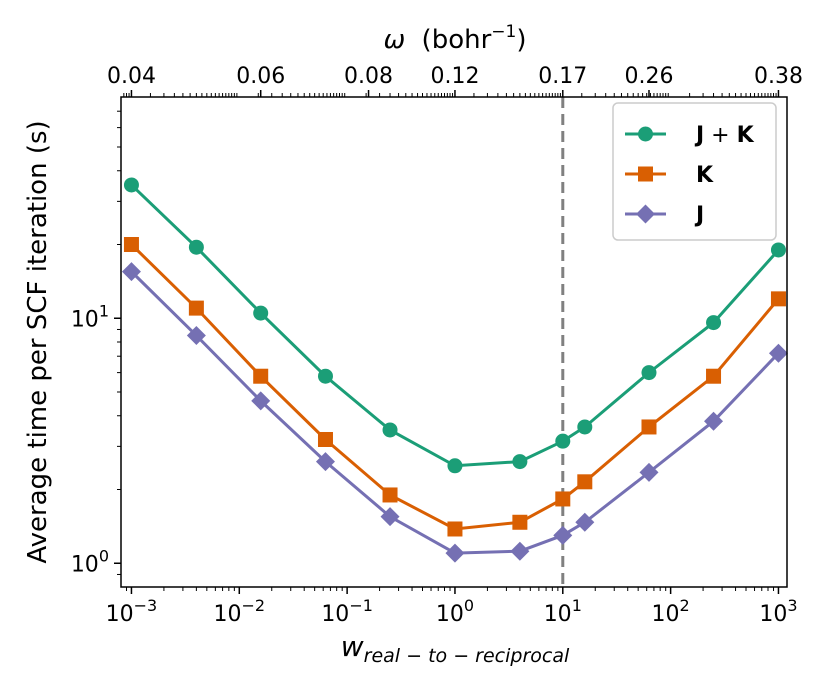  I want to click on x-tick-label: 10³, so click(778, 611).